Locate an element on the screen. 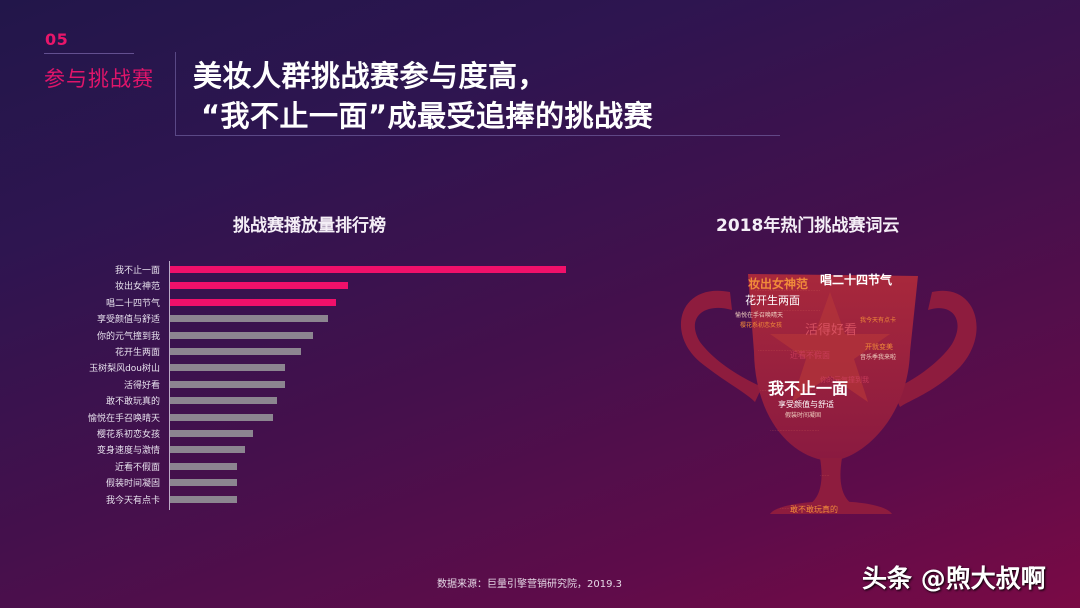 The width and height of the screenshot is (1080, 608). bar-row: 你的元气撞到我 is located at coordinates (300, 336).